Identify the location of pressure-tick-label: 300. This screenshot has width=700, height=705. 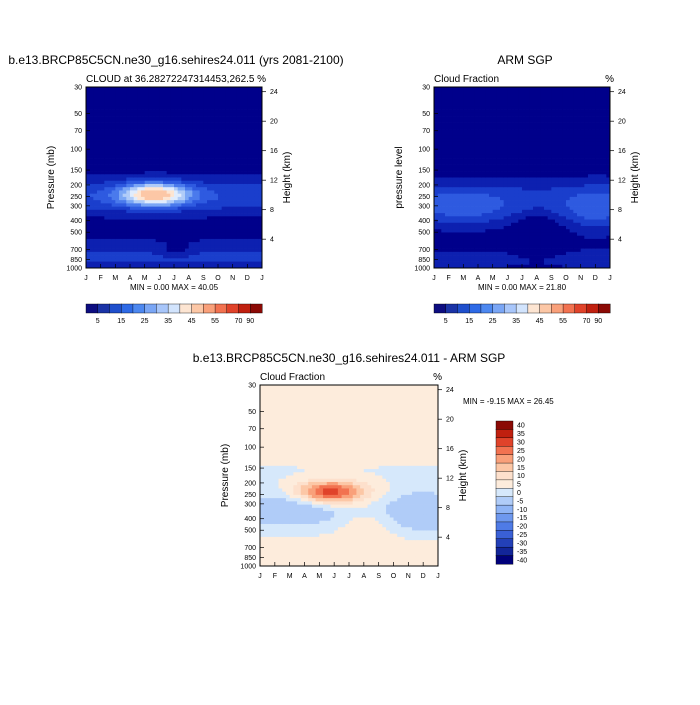
(76, 206).